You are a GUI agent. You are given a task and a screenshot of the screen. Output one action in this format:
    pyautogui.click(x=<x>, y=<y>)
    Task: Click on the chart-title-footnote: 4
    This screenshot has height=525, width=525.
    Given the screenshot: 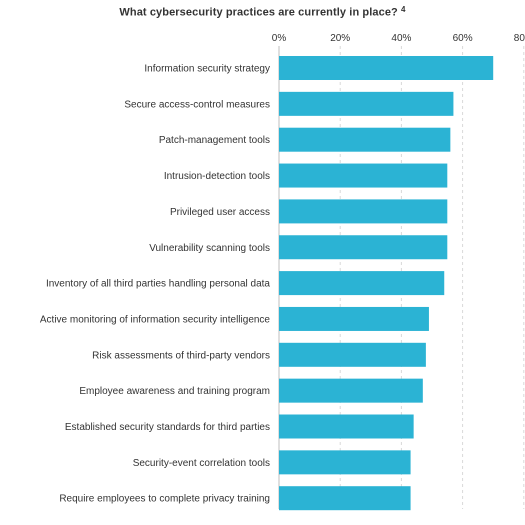 What is the action you would take?
    pyautogui.click(x=403, y=9)
    